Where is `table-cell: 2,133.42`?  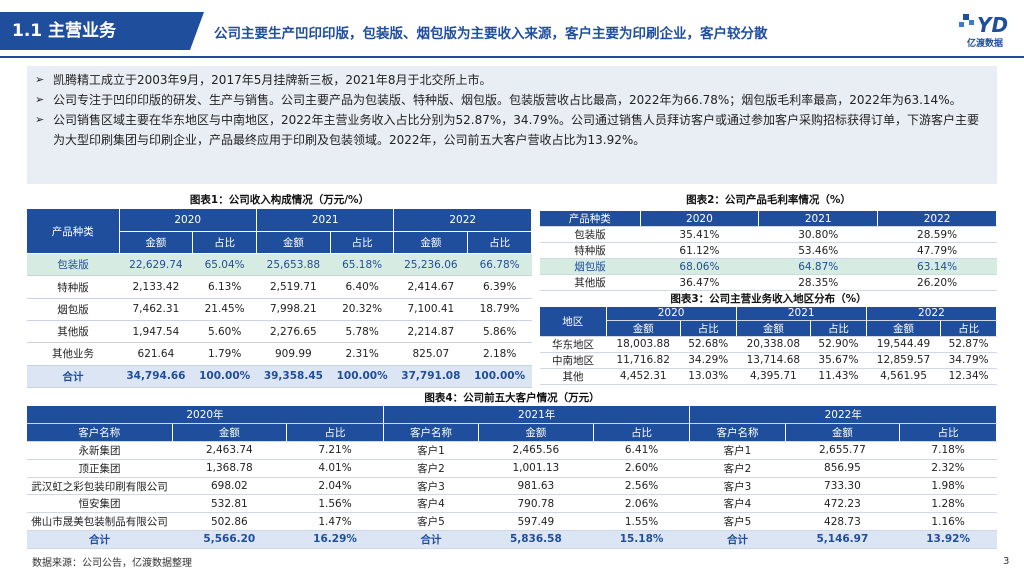
table-cell: 2,133.42 is located at coordinates (156, 287).